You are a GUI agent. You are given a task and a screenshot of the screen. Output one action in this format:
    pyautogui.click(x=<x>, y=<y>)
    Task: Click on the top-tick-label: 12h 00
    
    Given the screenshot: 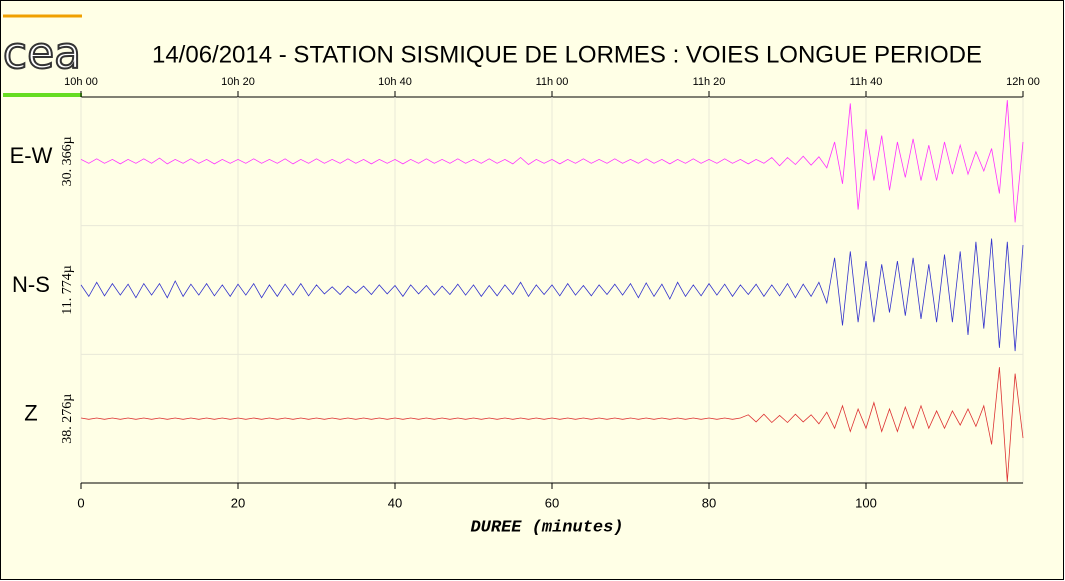 What is the action you would take?
    pyautogui.click(x=1023, y=82)
    